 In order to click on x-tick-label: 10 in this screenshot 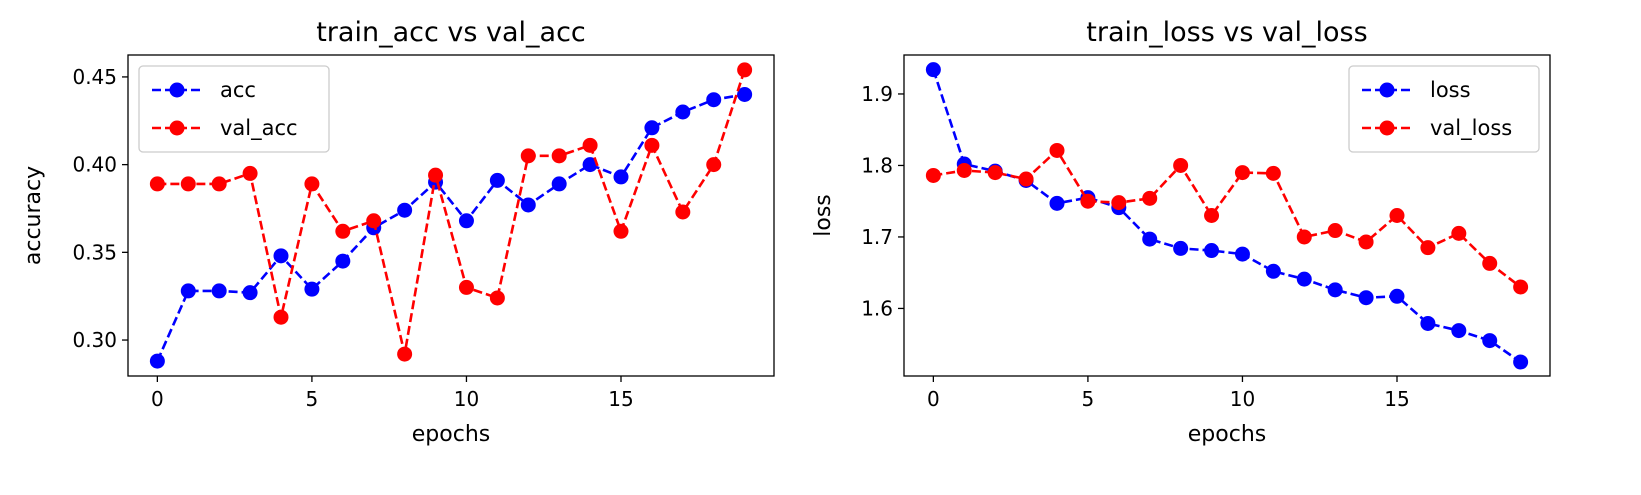, I will do `click(466, 399)`.